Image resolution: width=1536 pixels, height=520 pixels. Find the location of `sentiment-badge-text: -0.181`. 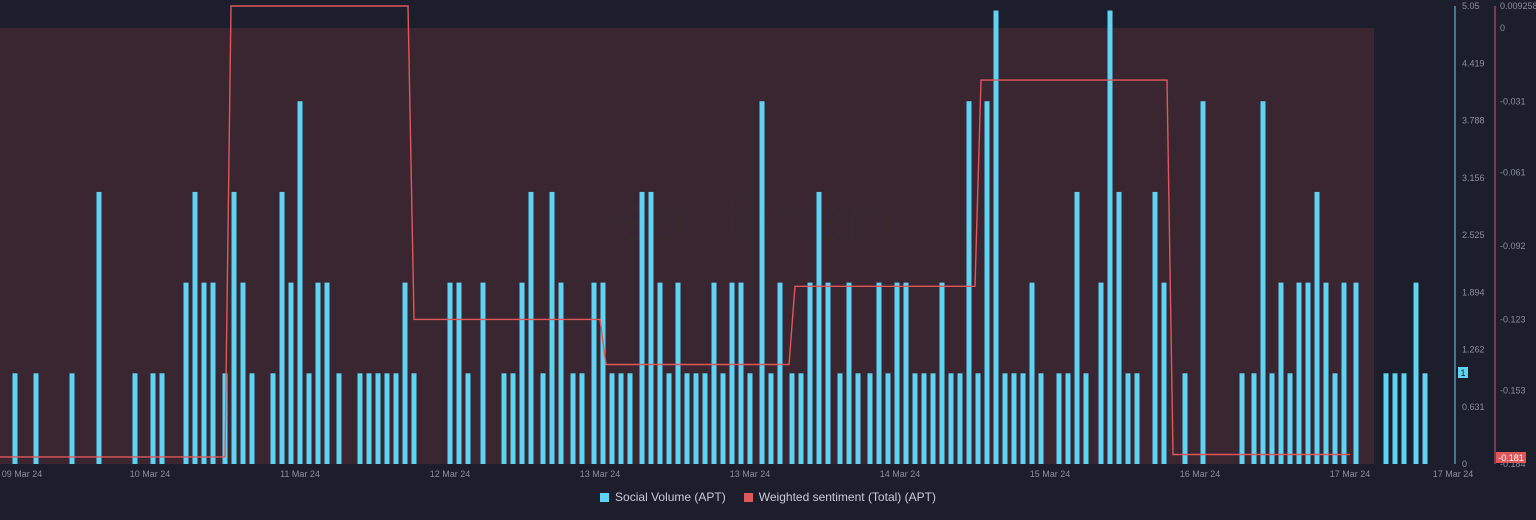

sentiment-badge-text: -0.181 is located at coordinates (1511, 458).